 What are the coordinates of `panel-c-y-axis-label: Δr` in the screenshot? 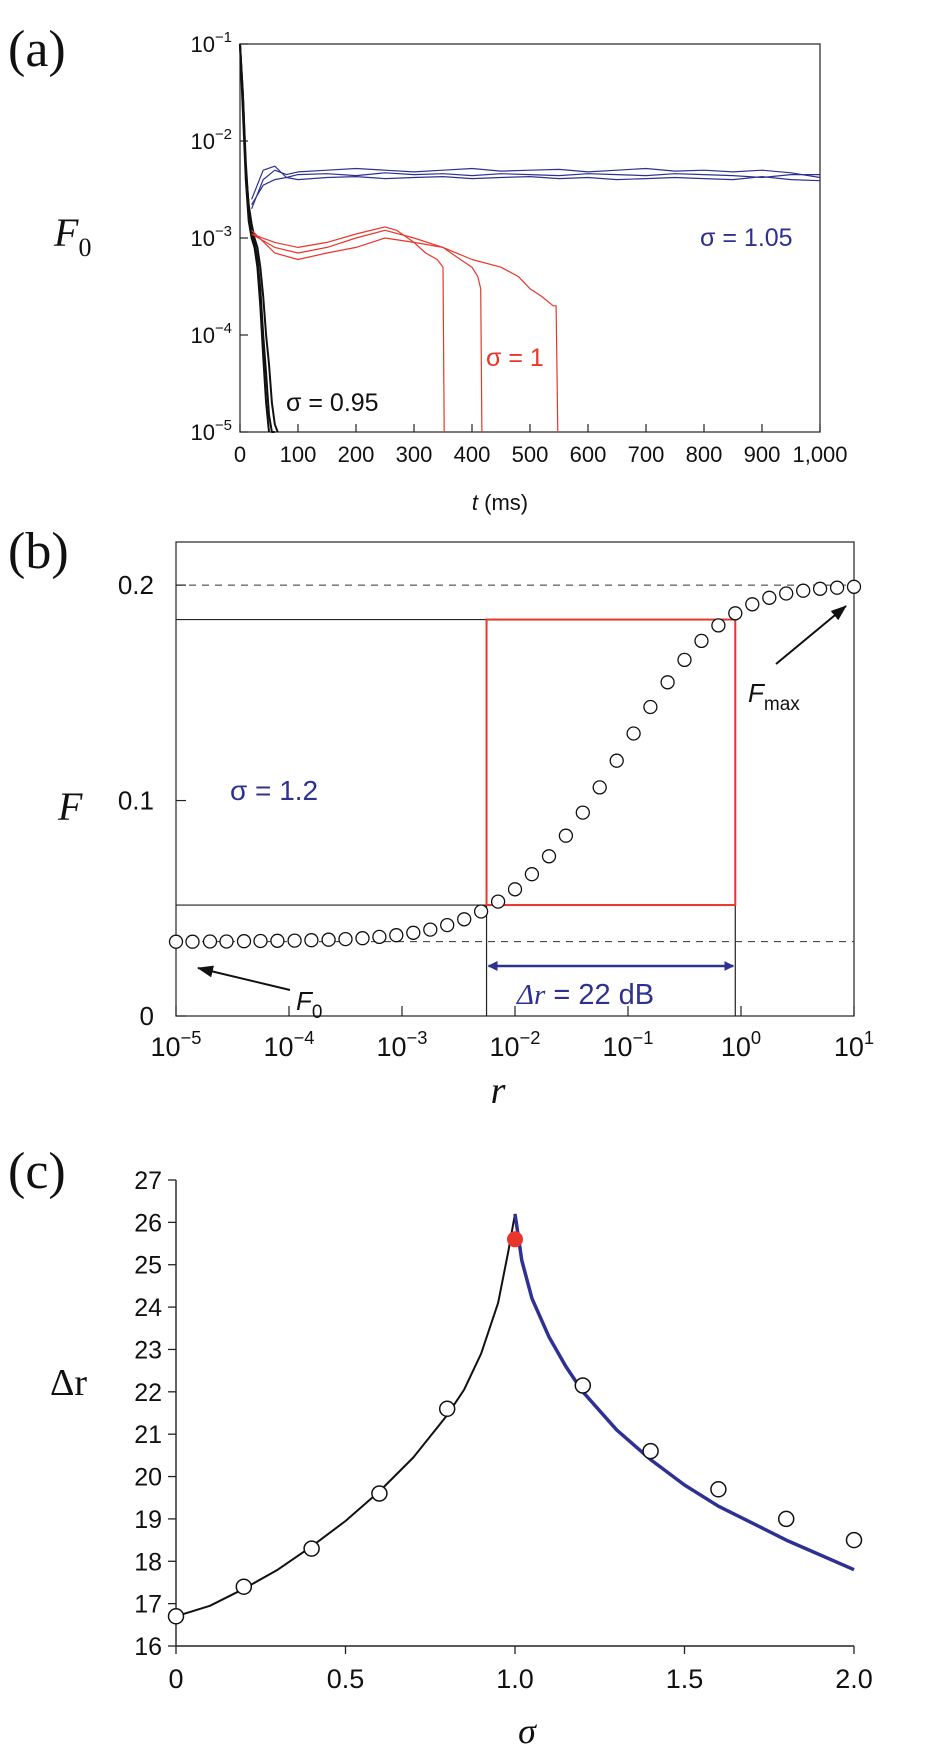 It's located at (68, 1383).